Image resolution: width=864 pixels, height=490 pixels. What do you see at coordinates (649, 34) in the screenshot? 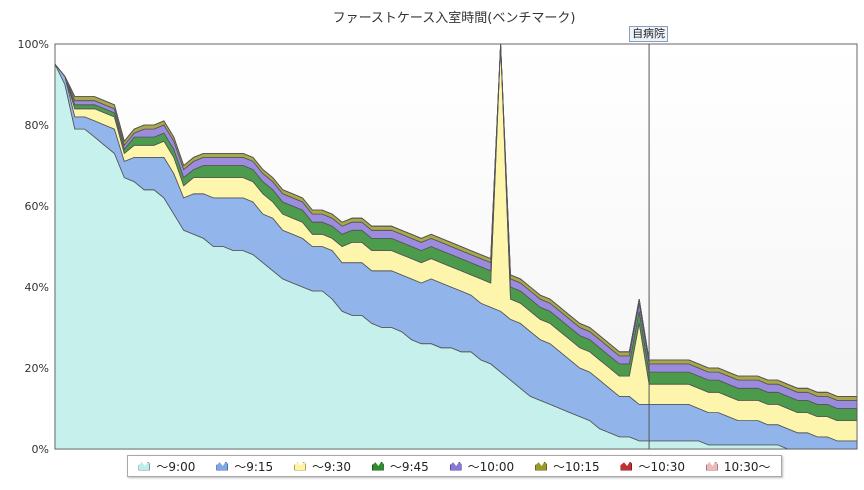
I see `highlight-marker-label: 自病院` at bounding box center [649, 34].